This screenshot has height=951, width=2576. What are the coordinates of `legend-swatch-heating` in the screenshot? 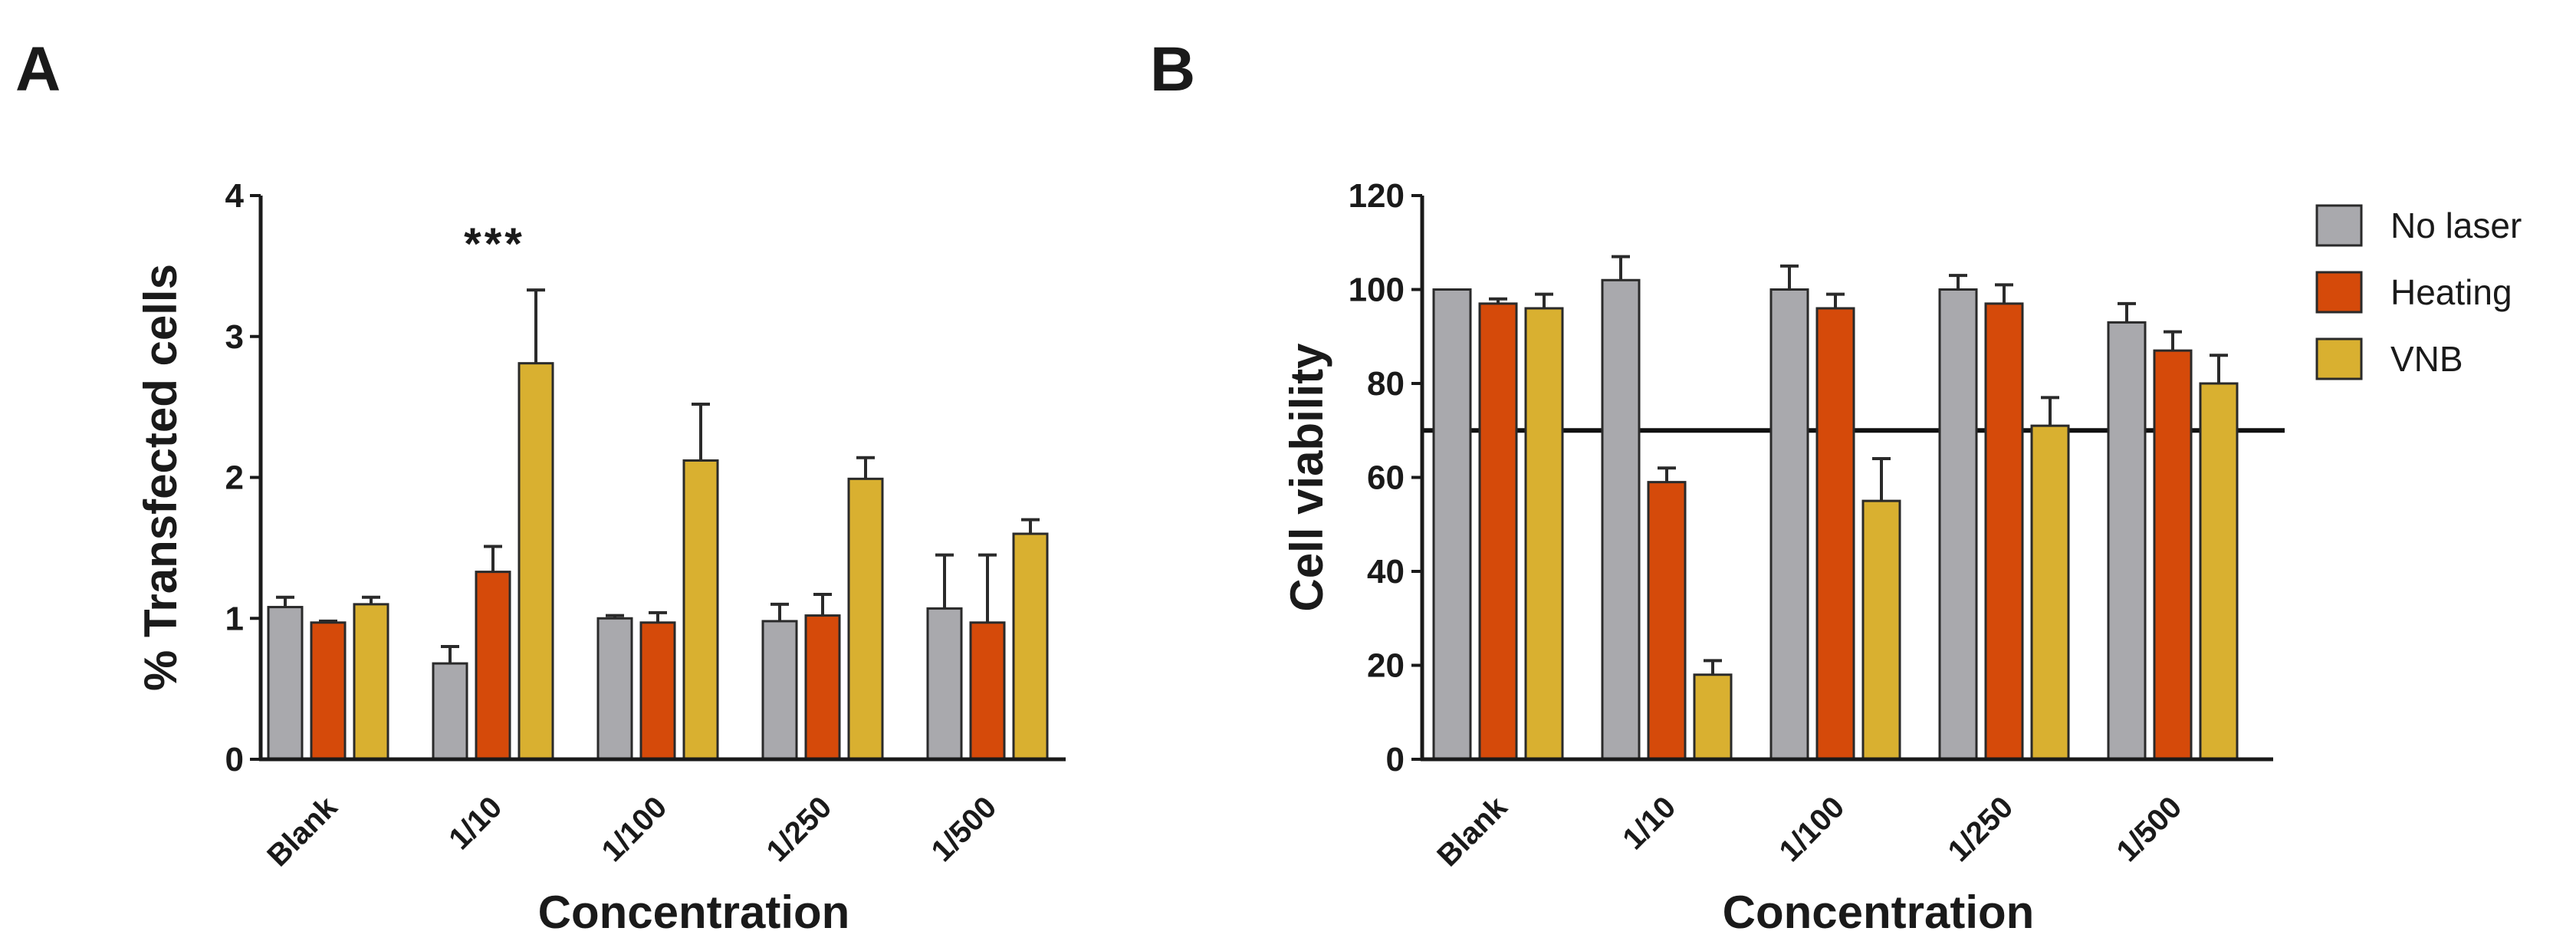 It's located at (2339, 293).